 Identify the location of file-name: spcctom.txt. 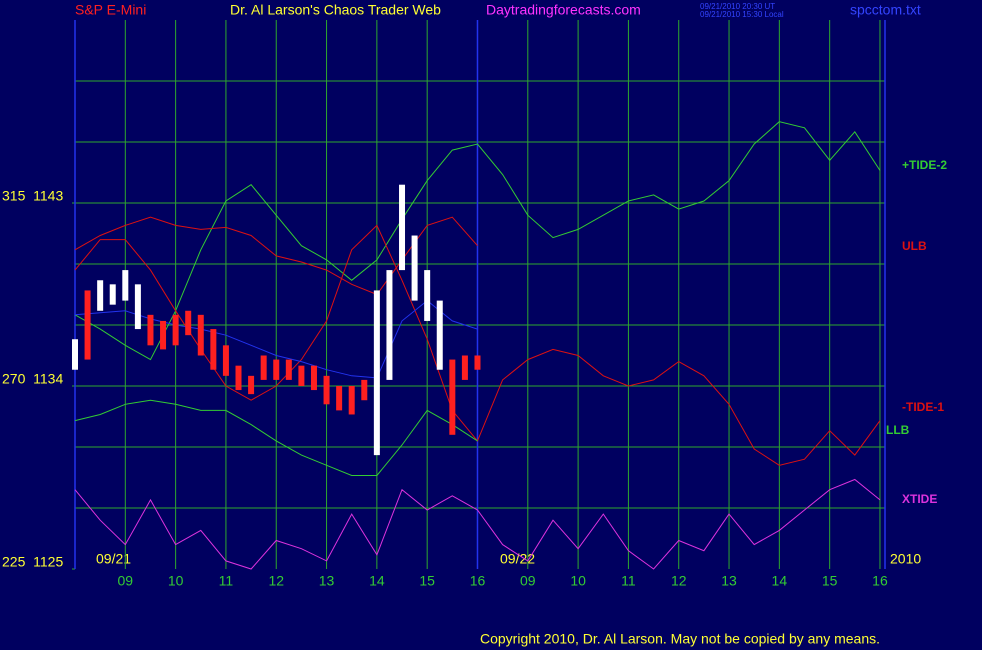
(885, 10).